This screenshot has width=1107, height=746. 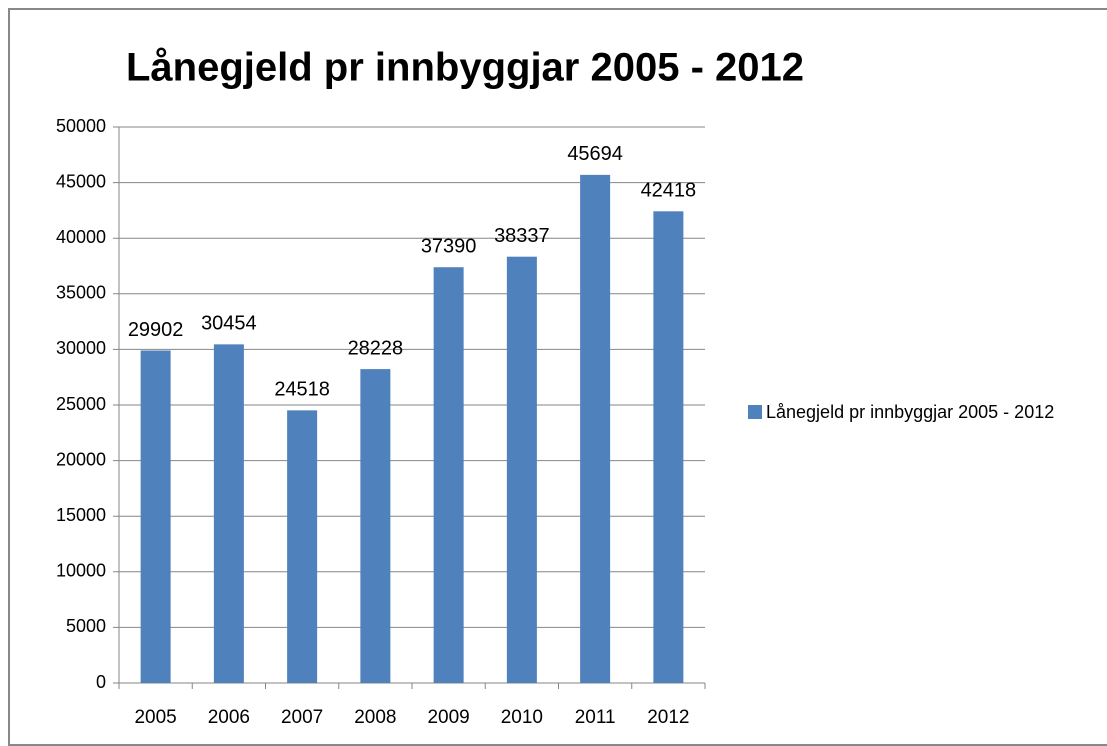 What do you see at coordinates (669, 191) in the screenshot?
I see `data-label: 42418` at bounding box center [669, 191].